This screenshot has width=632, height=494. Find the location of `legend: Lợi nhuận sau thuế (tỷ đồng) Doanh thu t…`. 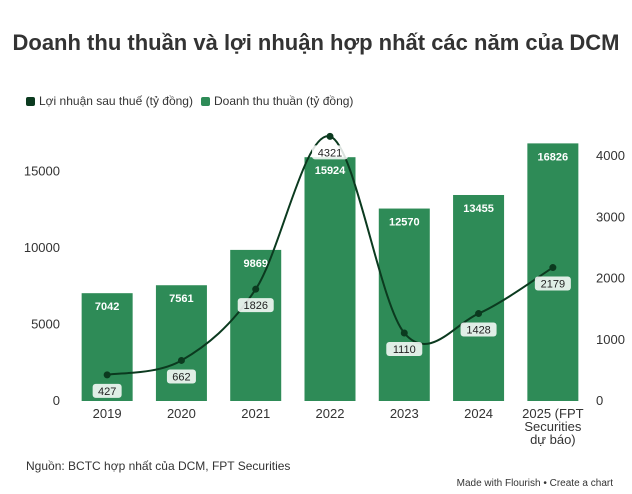

legend: Lợi nhuận sau thuế (tỷ đồng) Doanh thu t… is located at coordinates (189, 101).